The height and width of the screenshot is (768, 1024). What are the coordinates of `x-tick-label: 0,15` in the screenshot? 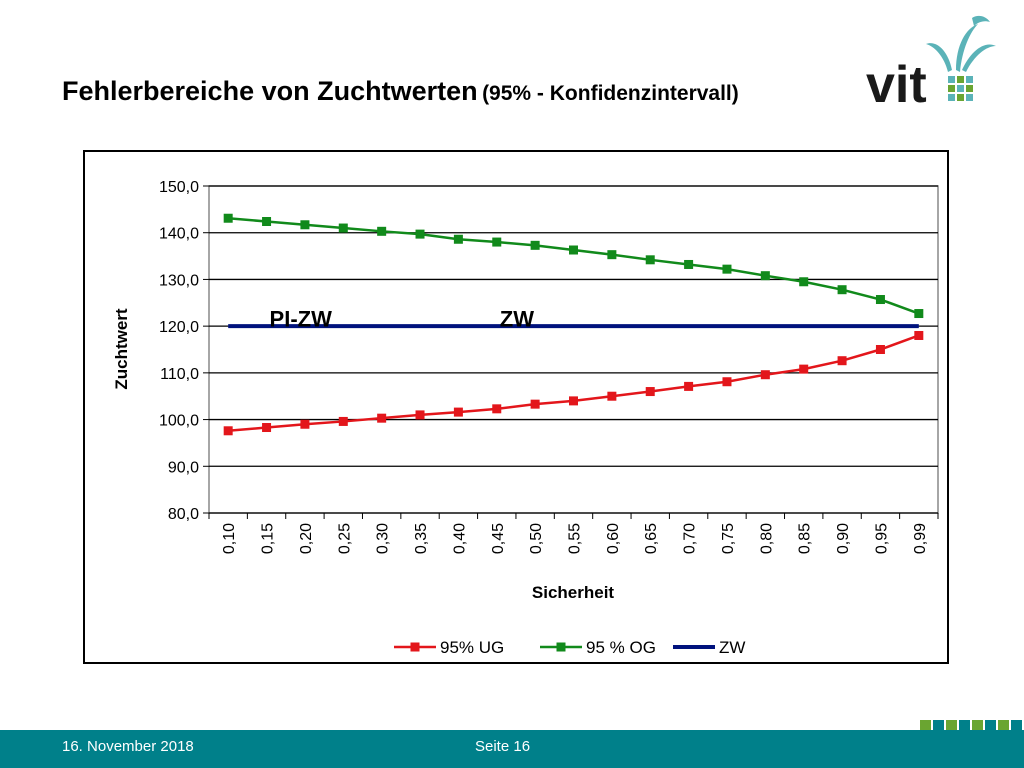 It's located at (268, 538).